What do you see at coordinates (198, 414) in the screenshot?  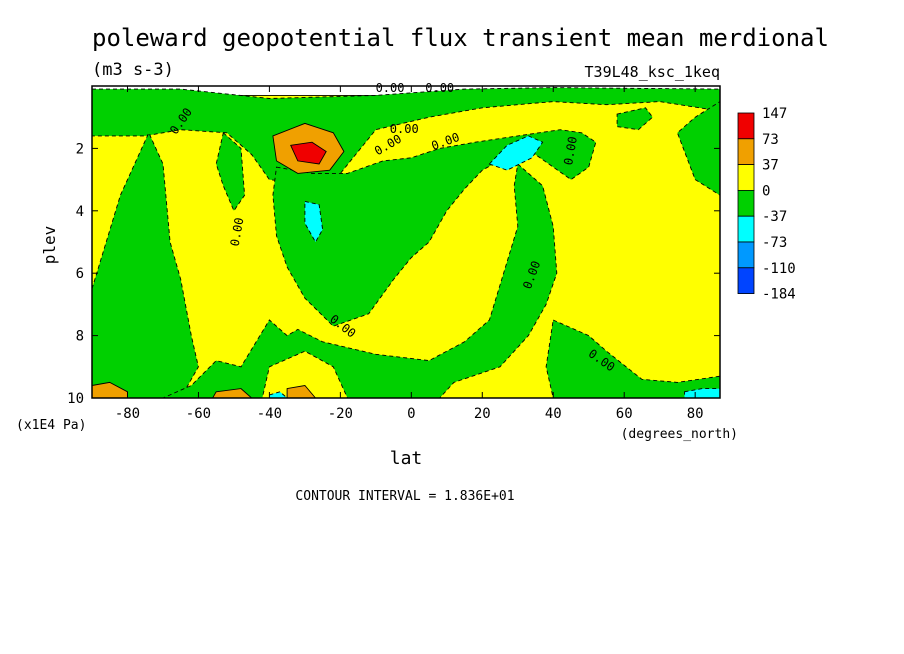 I see `x-tick-label: -60` at bounding box center [198, 414].